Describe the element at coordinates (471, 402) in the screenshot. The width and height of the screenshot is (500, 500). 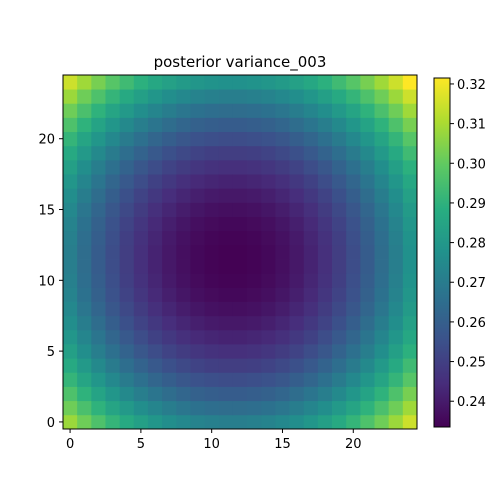
I see `colorbar-tick-label: 0.24` at that location.